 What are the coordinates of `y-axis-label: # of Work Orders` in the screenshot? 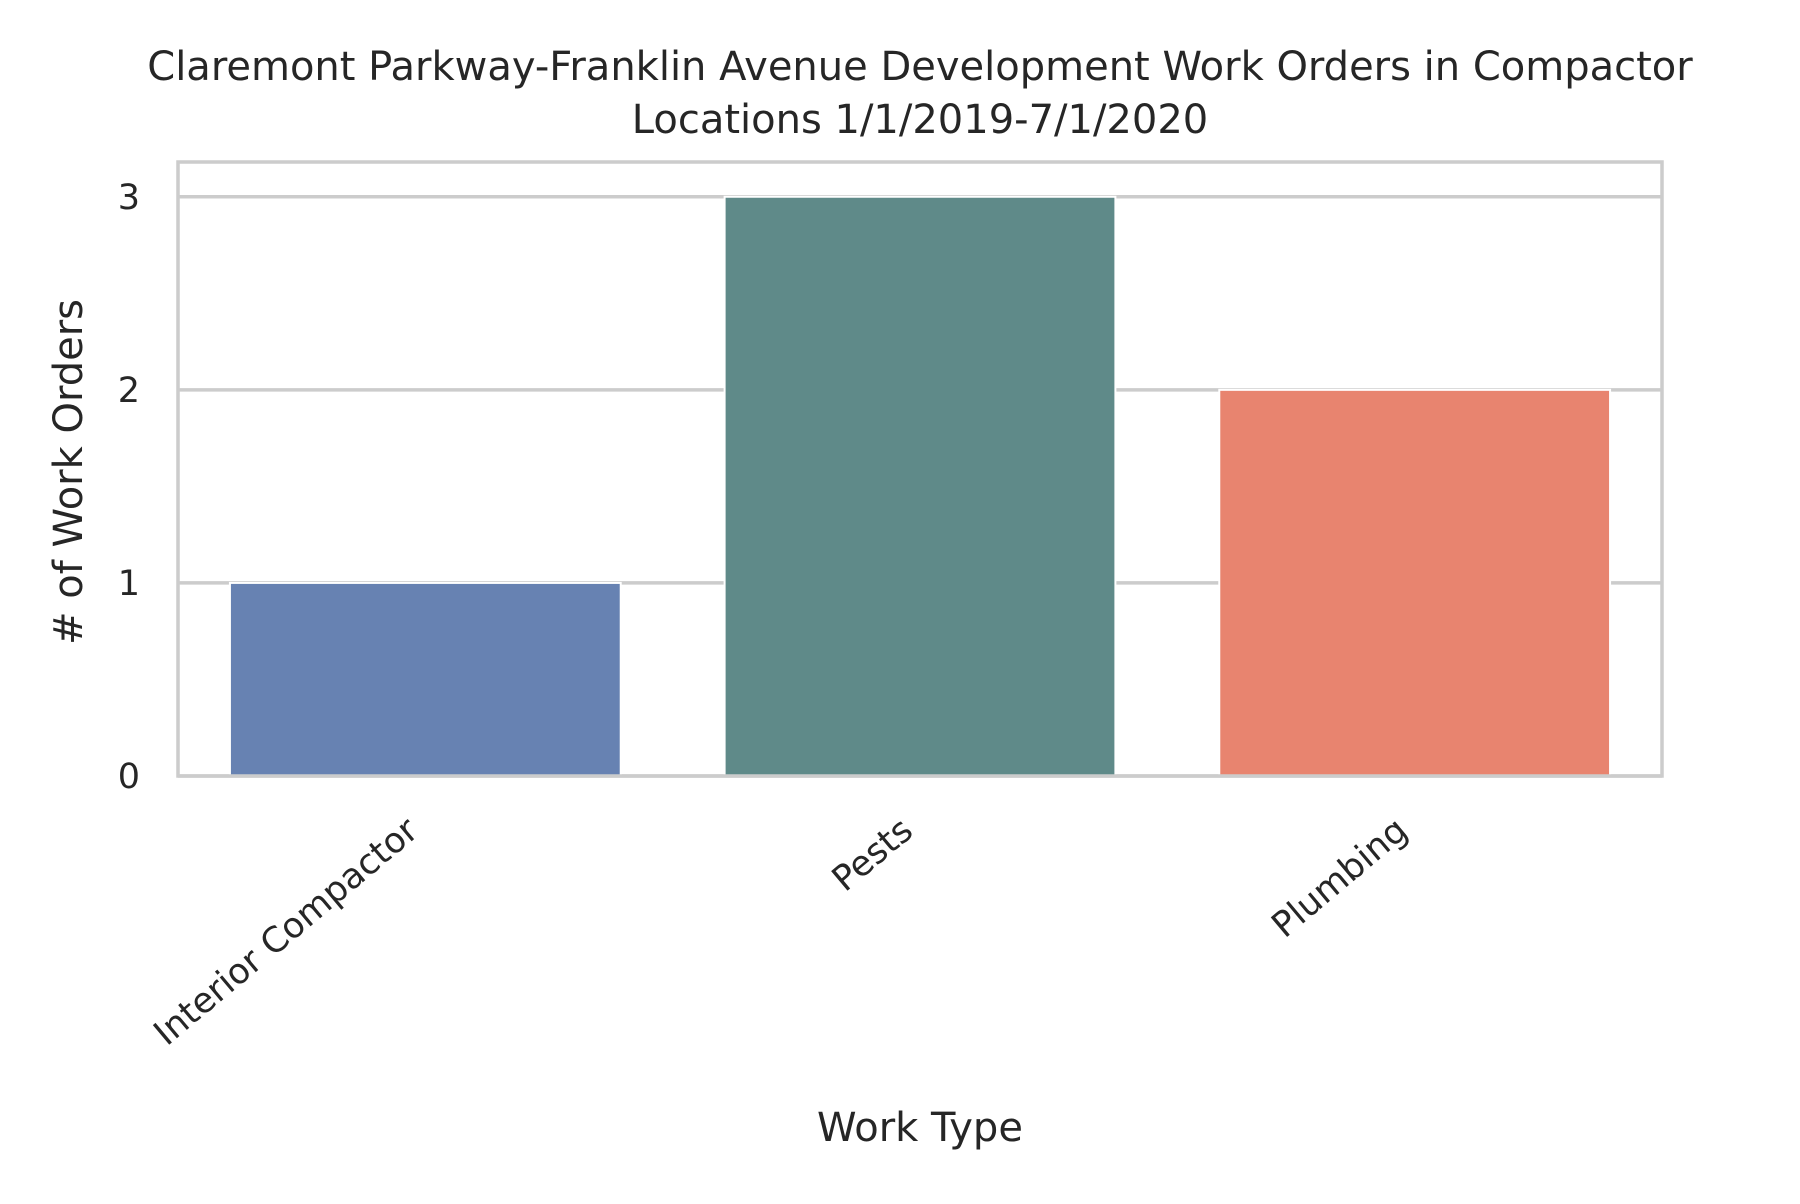 It's located at (69, 472).